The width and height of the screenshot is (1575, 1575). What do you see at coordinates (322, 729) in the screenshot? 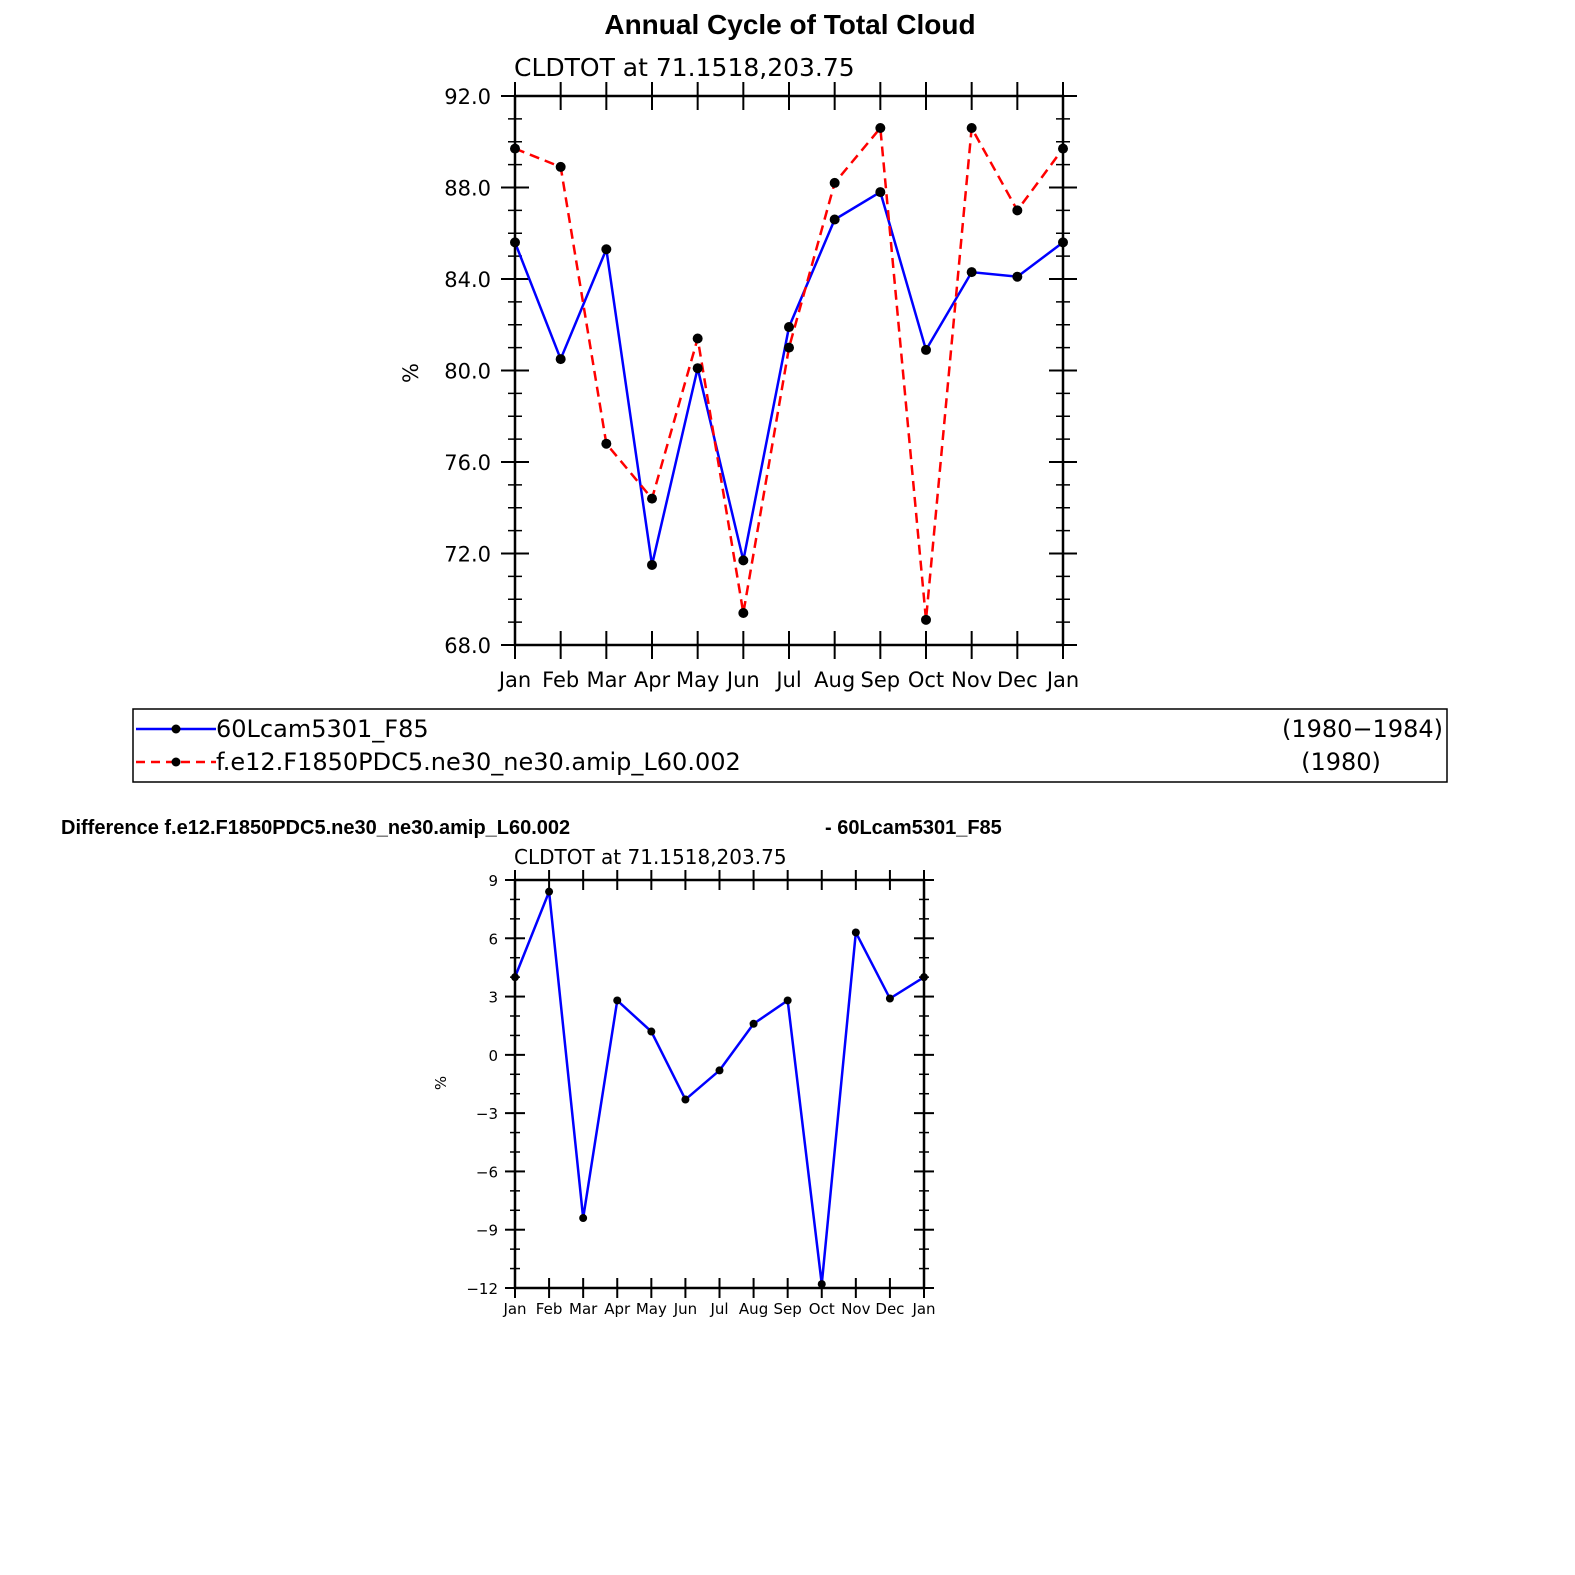
I see `legend-label-series-1: 60Lcam5301_F85` at bounding box center [322, 729].